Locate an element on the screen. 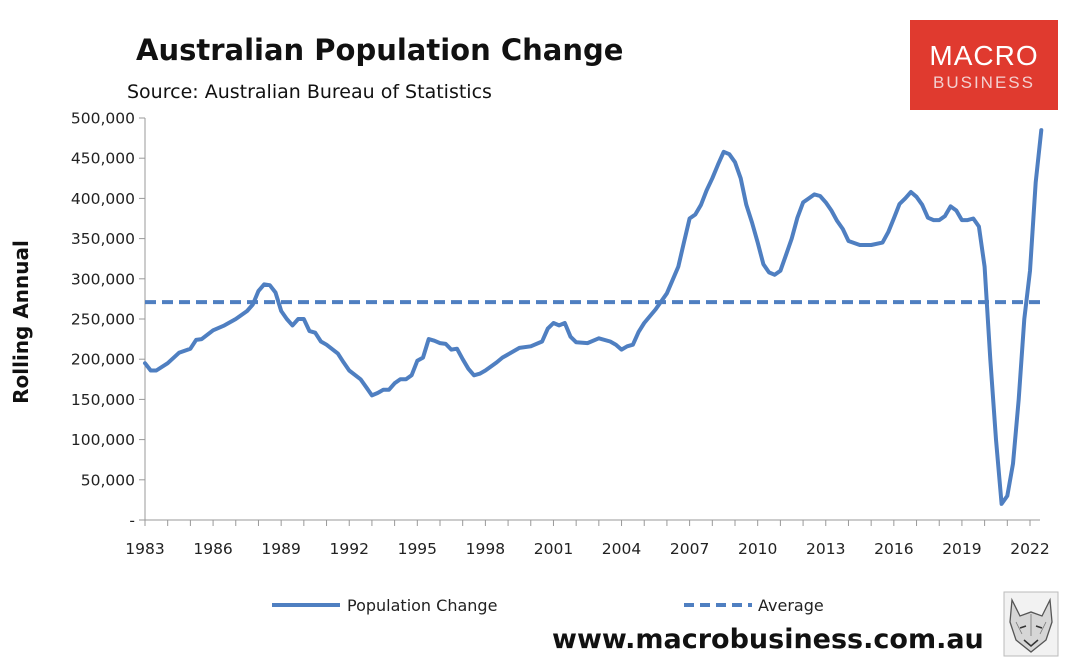 This screenshot has height=663, width=1080. chart-subtitle: Source: Australian Bureau of Statistics is located at coordinates (309, 92).